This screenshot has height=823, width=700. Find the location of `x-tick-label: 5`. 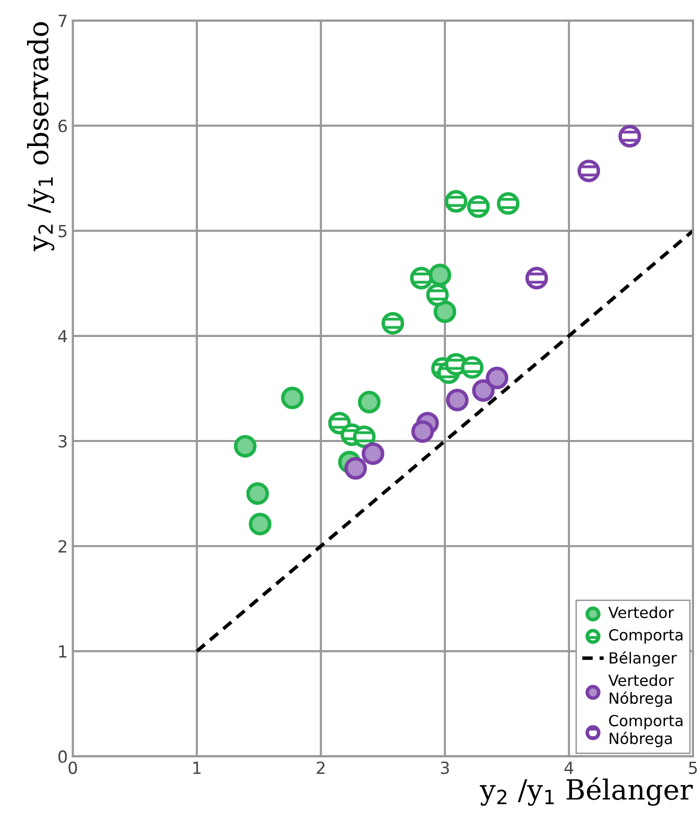

x-tick-label: 5 is located at coordinates (692, 768).